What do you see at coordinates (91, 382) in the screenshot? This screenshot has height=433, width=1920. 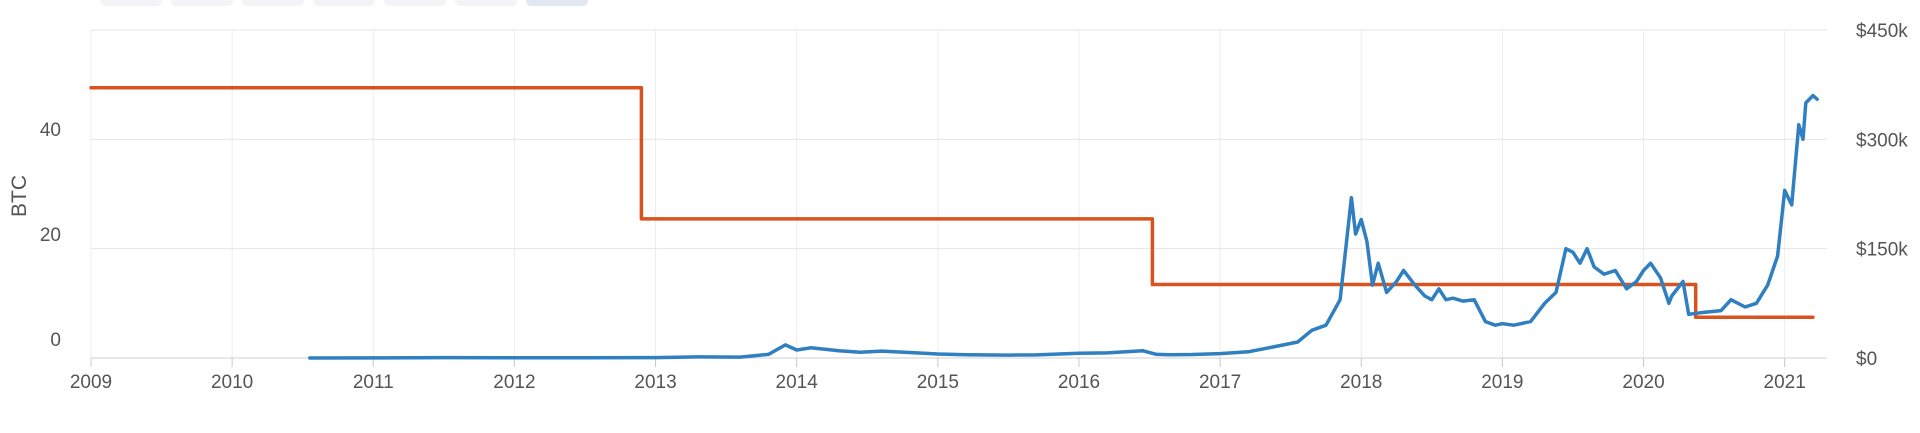 I see `x-tick-label: 2009` at bounding box center [91, 382].